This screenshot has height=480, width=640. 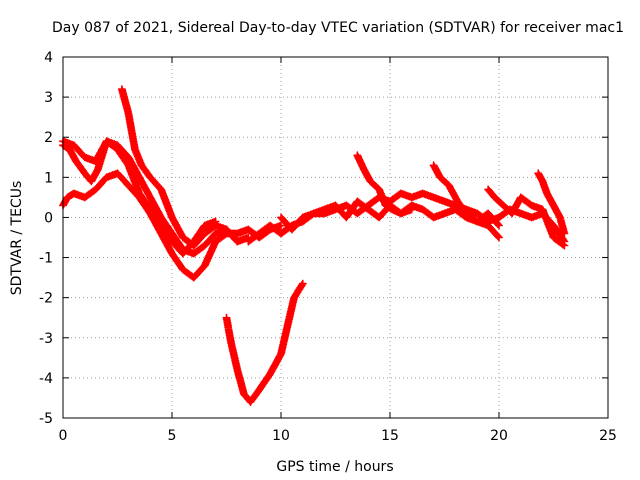 What do you see at coordinates (46, 339) in the screenshot?
I see `y-tick-label: -3` at bounding box center [46, 339].